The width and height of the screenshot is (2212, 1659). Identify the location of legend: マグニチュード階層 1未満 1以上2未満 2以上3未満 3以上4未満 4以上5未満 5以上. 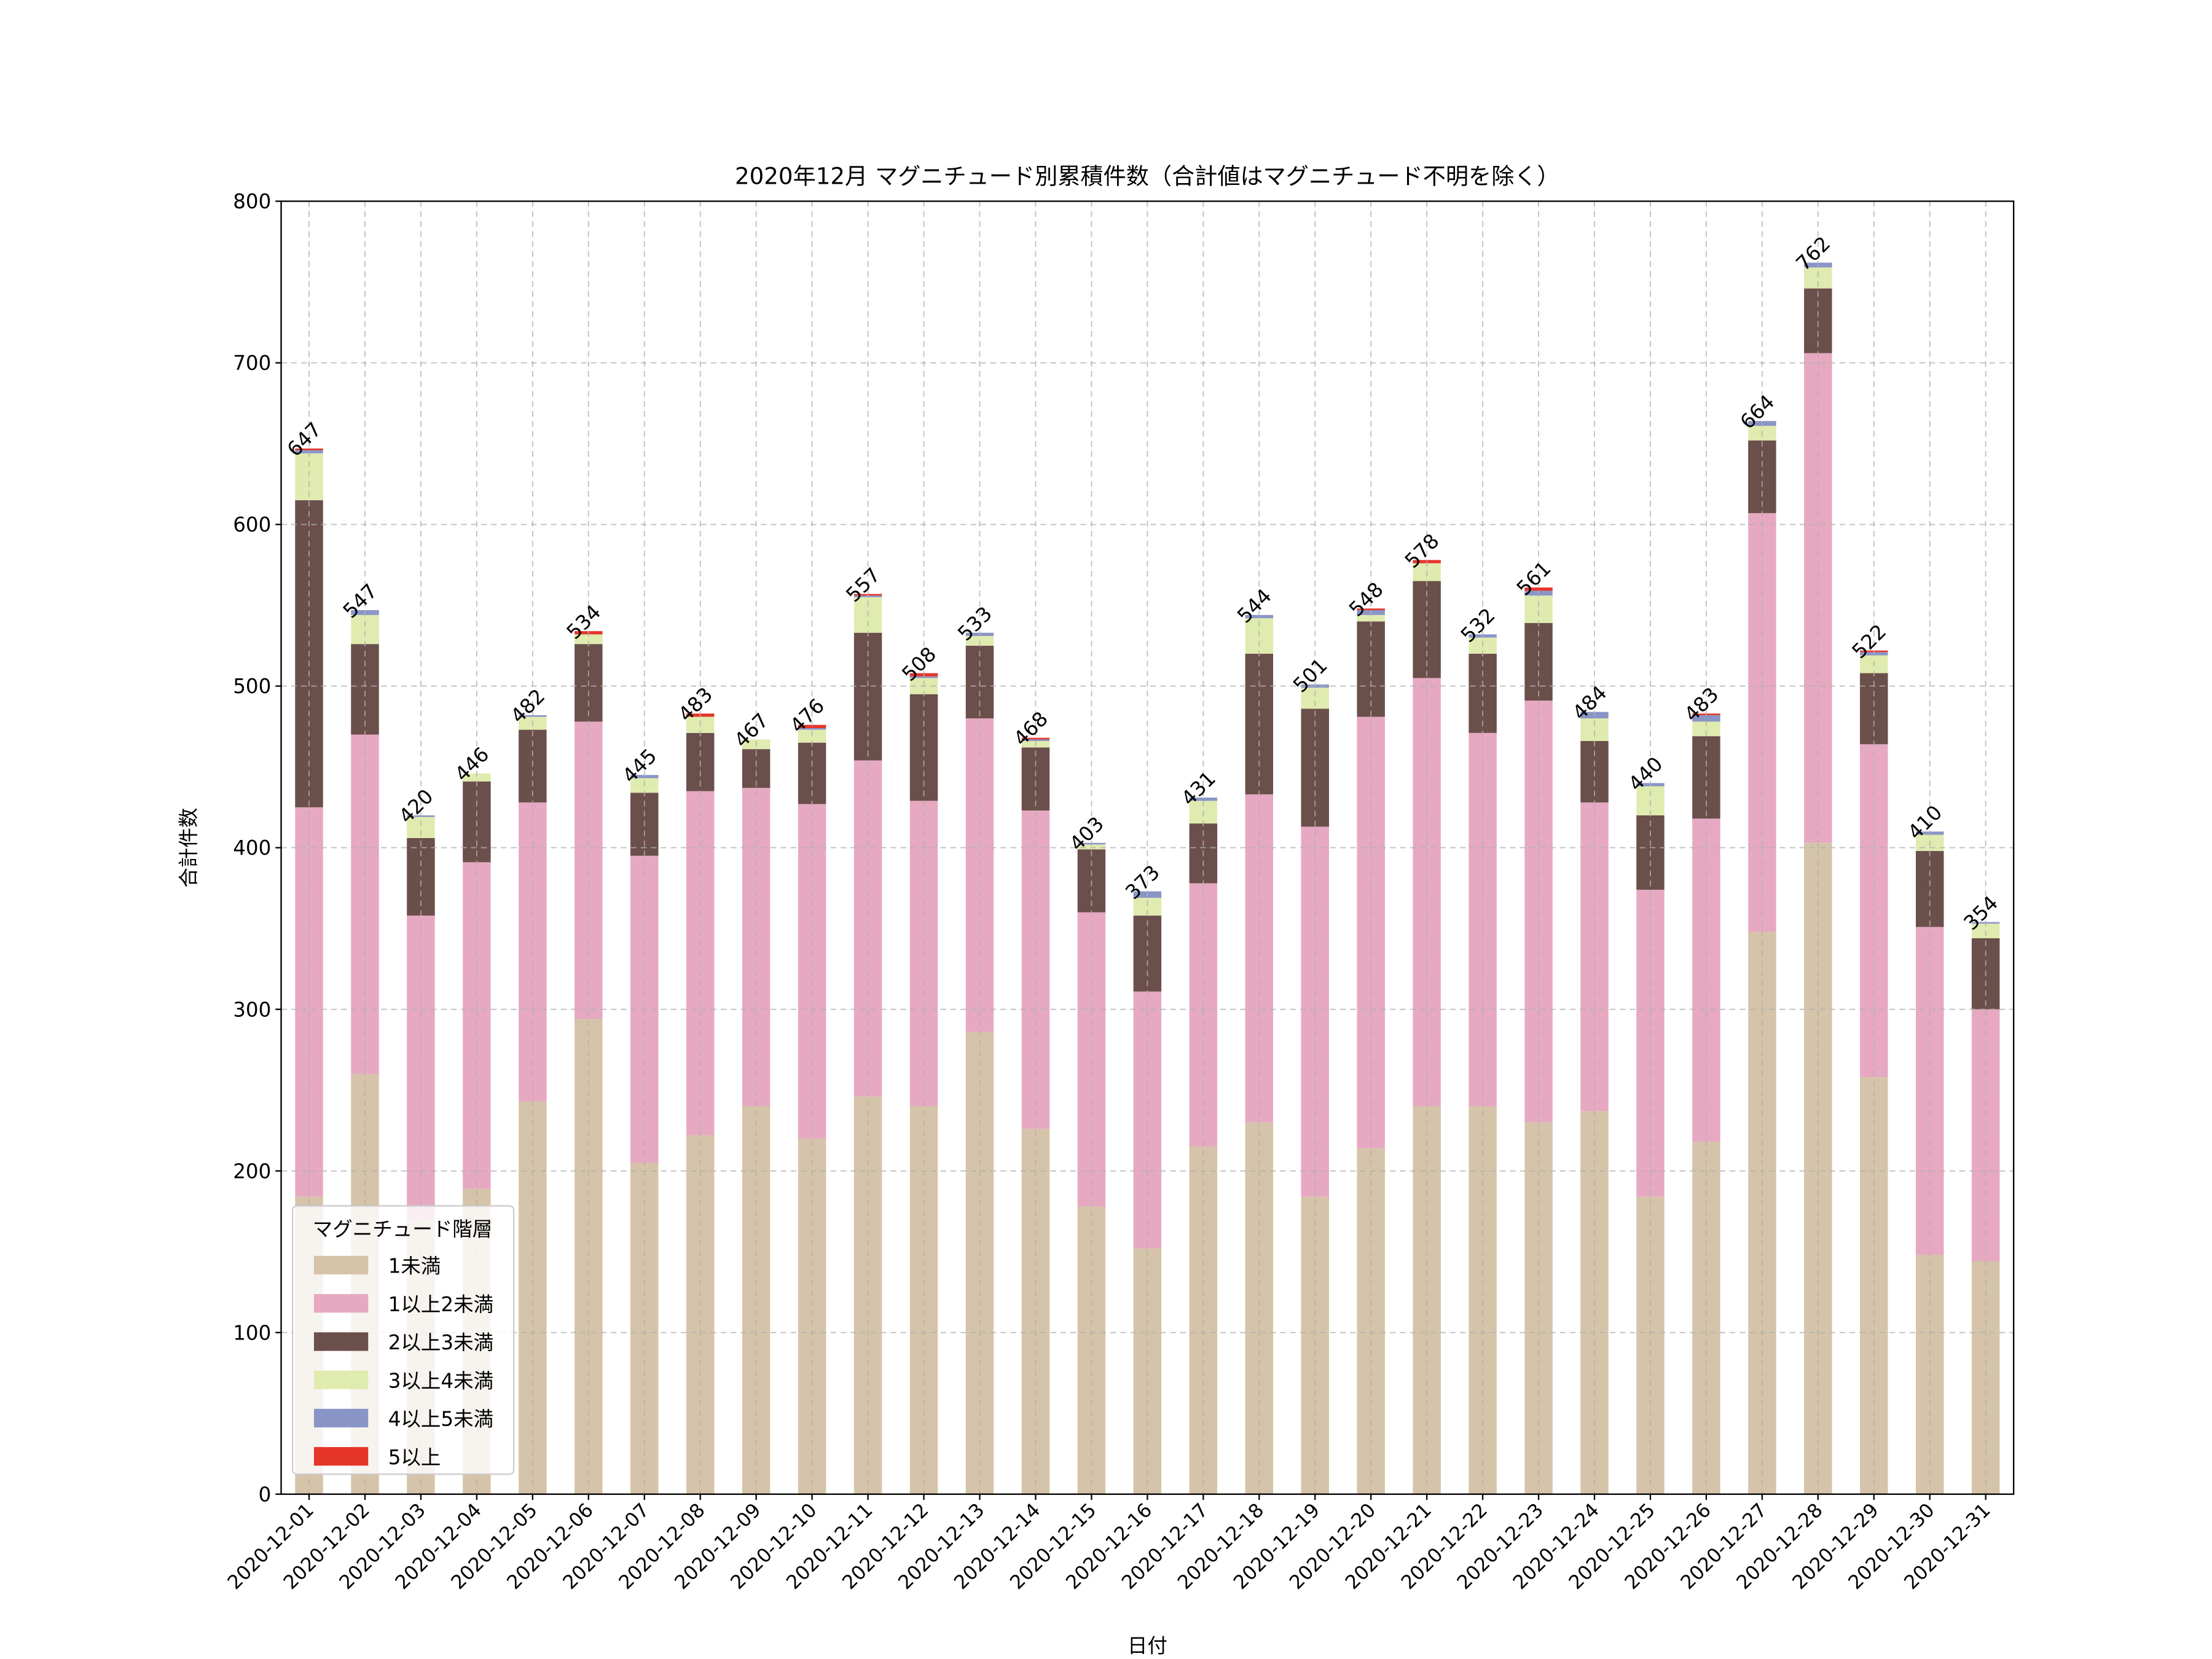
(403, 1340).